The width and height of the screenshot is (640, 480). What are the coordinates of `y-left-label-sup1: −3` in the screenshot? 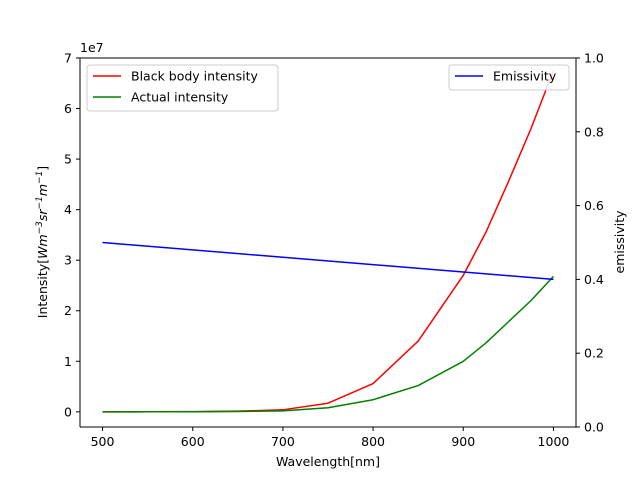 It's located at (40, 228).